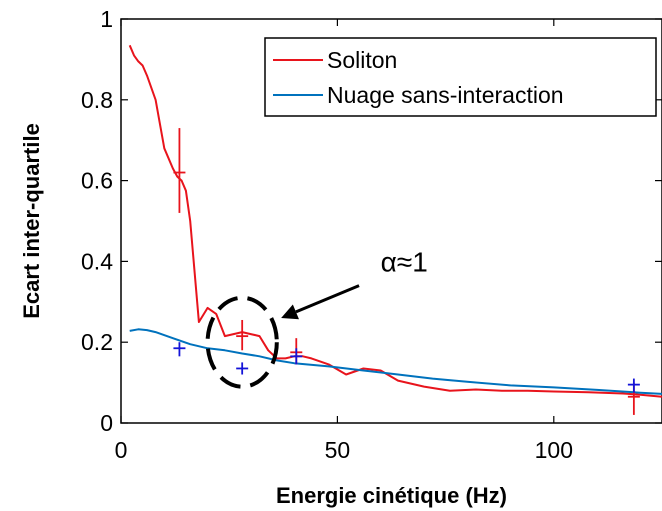 Image resolution: width=662 pixels, height=511 pixels. I want to click on series-line-nuage, so click(395, 361).